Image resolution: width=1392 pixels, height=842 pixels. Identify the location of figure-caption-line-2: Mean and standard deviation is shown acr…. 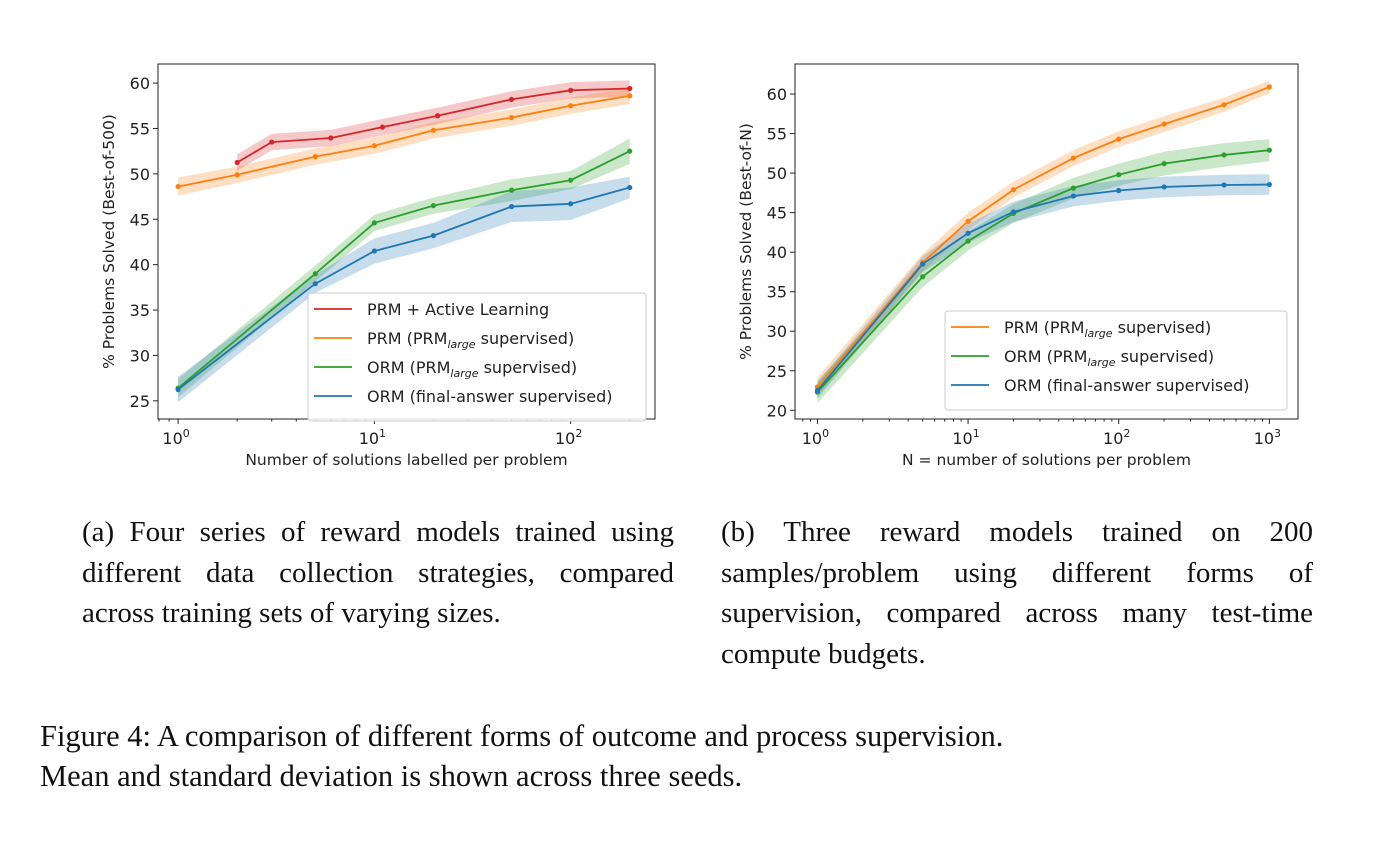
(391, 776).